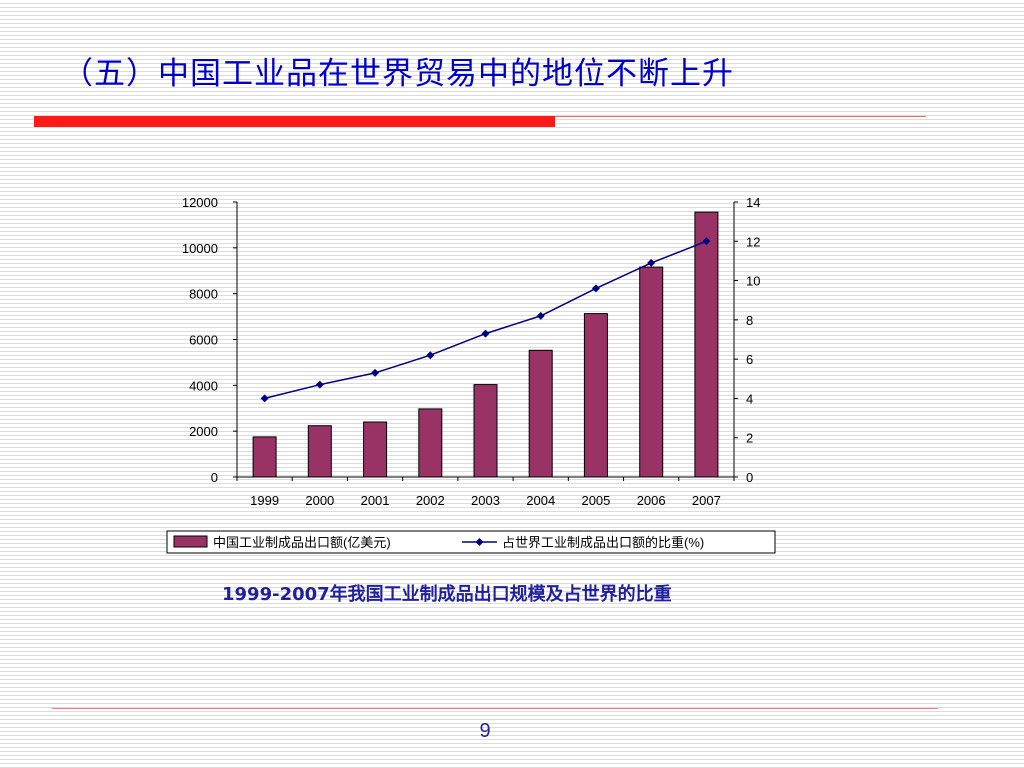 This screenshot has width=1024, height=768. Describe the element at coordinates (447, 594) in the screenshot. I see `chart-caption: 1999-2007年我国工业制成品出口规模及占世界的比重` at that location.